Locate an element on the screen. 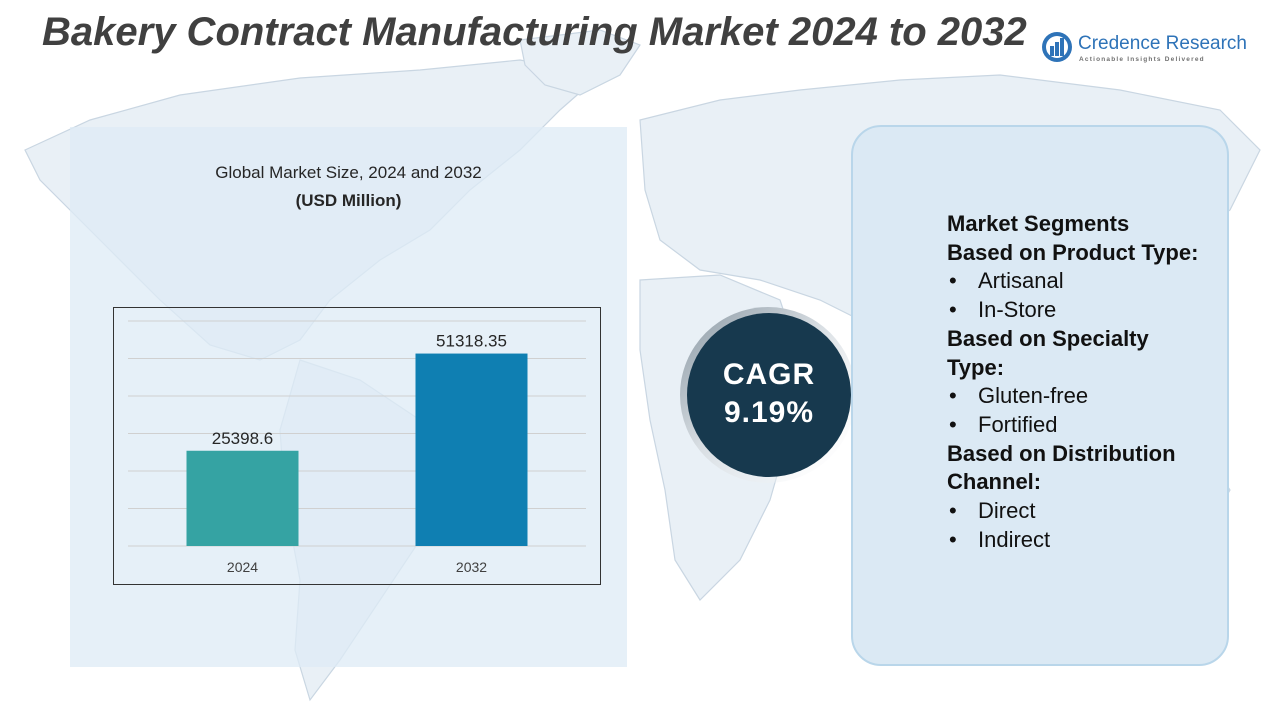 The image size is (1280, 720). distribution-channel-heading: Based on Distribution is located at coordinates (1061, 453).